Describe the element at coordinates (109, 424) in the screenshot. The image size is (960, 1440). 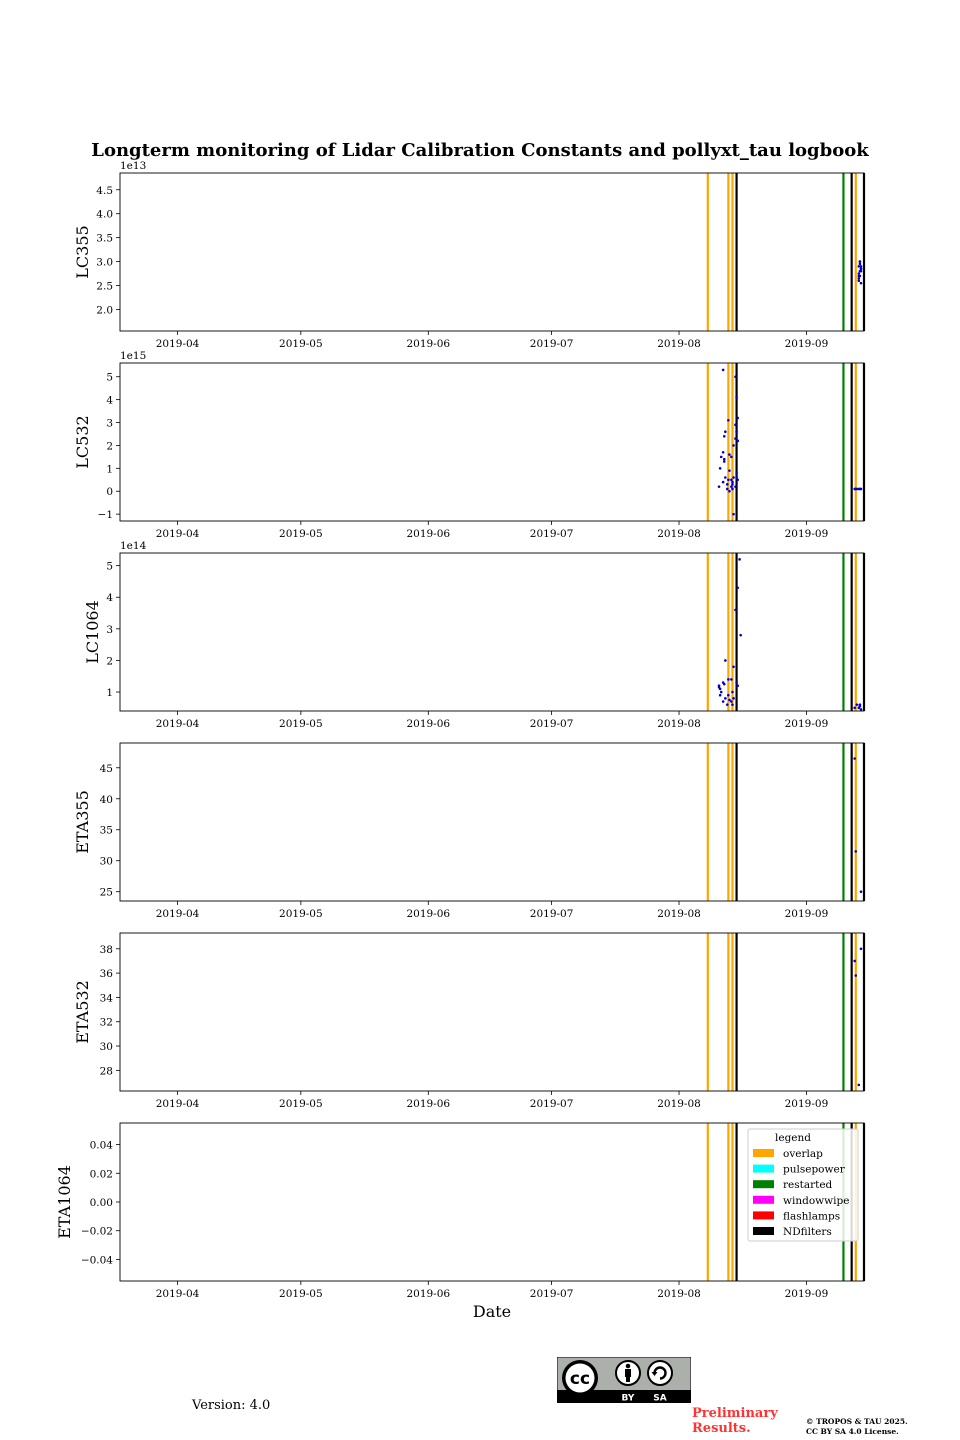
I see `y-tick-label-lc532-4: 3` at that location.